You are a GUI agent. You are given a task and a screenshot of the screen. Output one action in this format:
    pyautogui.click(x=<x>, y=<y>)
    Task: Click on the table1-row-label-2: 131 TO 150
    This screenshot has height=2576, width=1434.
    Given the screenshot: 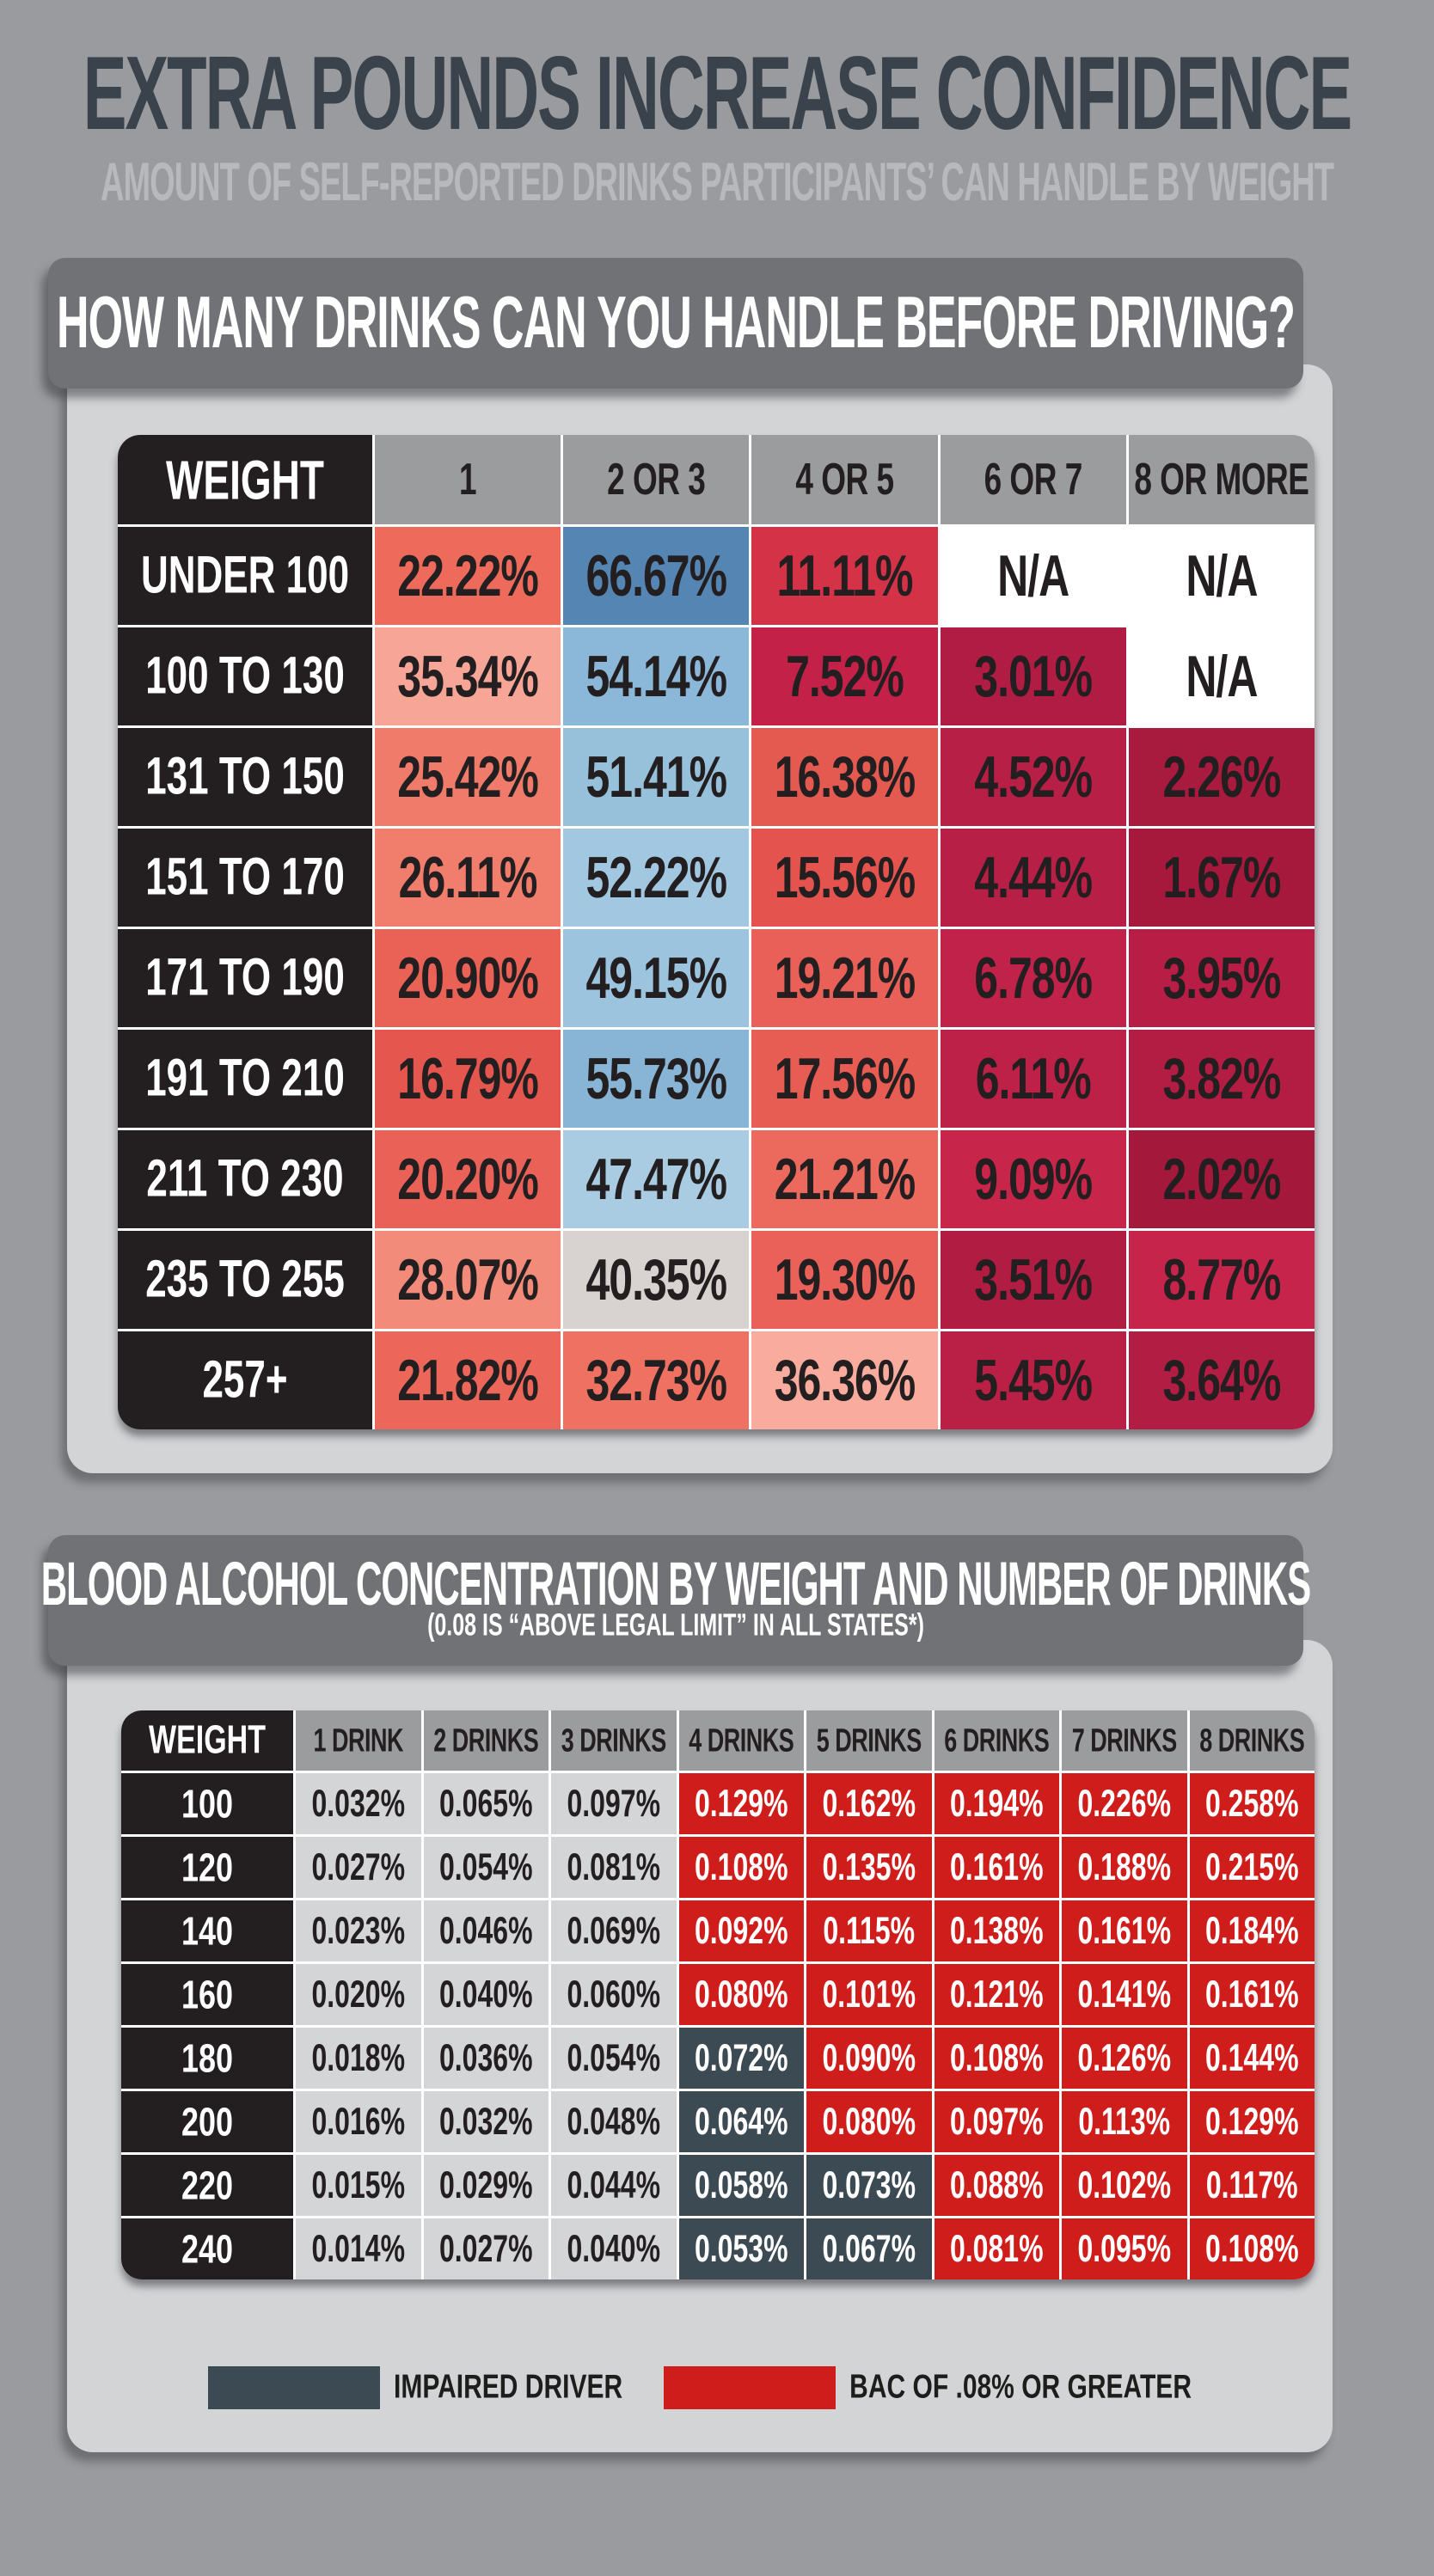 What is the action you would take?
    pyautogui.click(x=245, y=777)
    